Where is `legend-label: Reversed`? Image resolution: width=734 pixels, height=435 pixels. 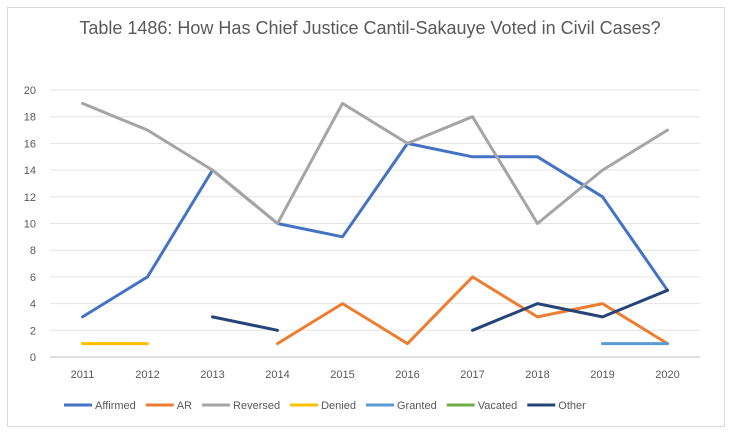 legend-label: Reversed is located at coordinates (256, 406).